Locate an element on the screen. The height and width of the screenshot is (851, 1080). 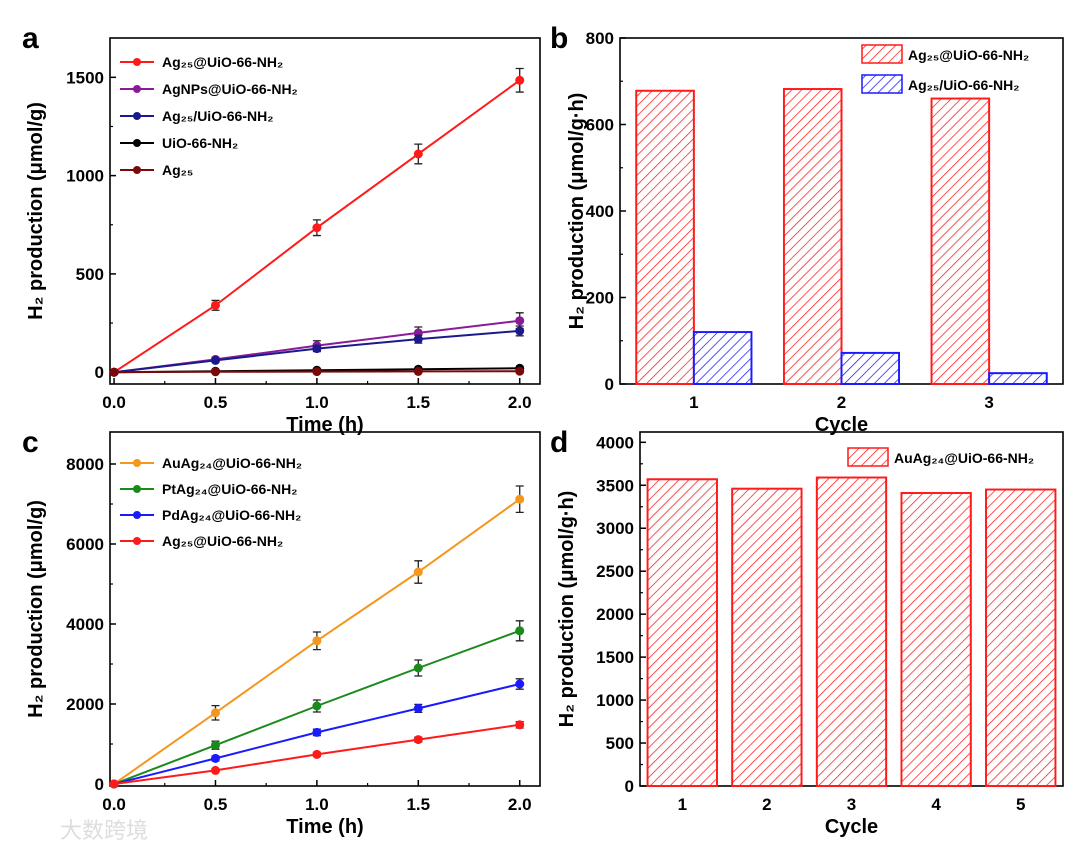
y-tick-label: 2500 is located at coordinates (615, 571).